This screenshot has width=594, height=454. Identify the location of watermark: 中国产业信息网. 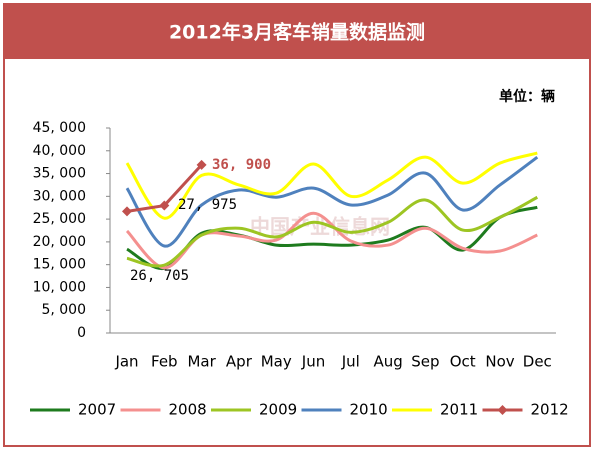
(320, 227).